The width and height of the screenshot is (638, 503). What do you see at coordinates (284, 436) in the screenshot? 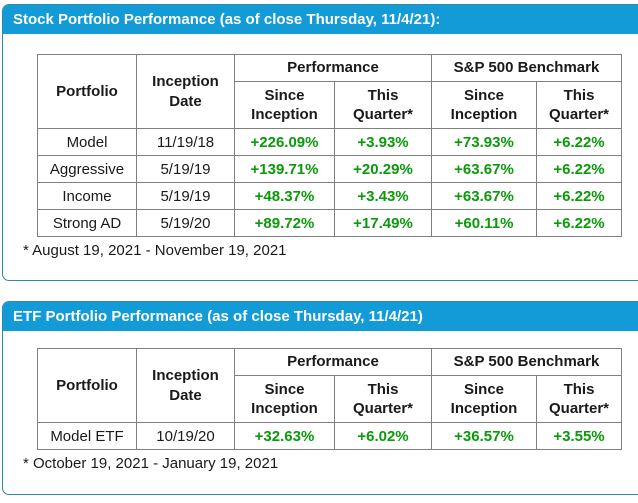
I see `cell-perf-since-inception: +32.63%` at bounding box center [284, 436].